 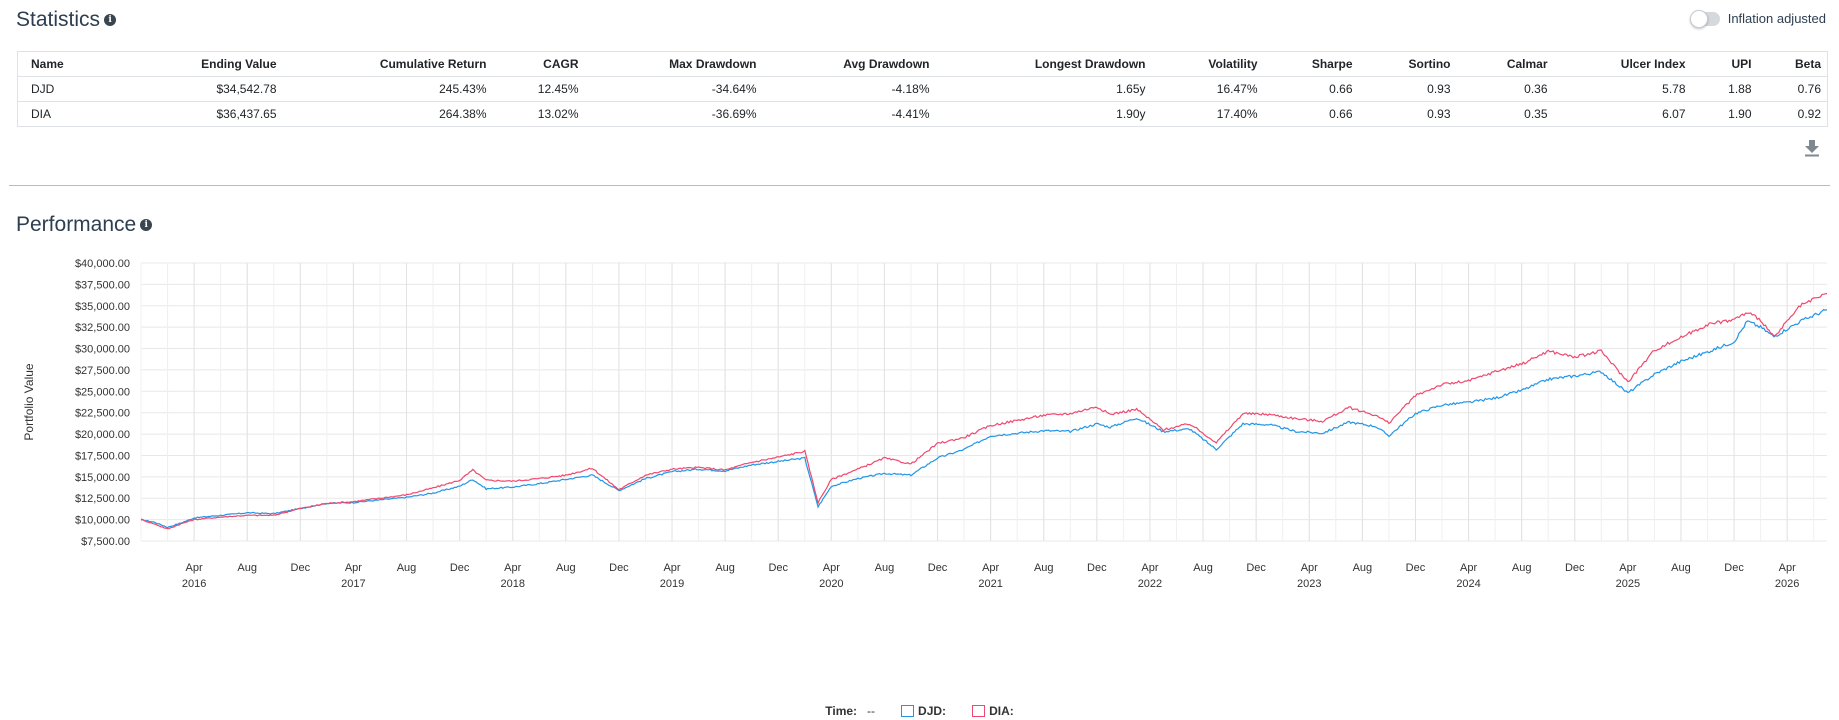 I want to click on column-header: Ending Value, so click(x=200, y=64).